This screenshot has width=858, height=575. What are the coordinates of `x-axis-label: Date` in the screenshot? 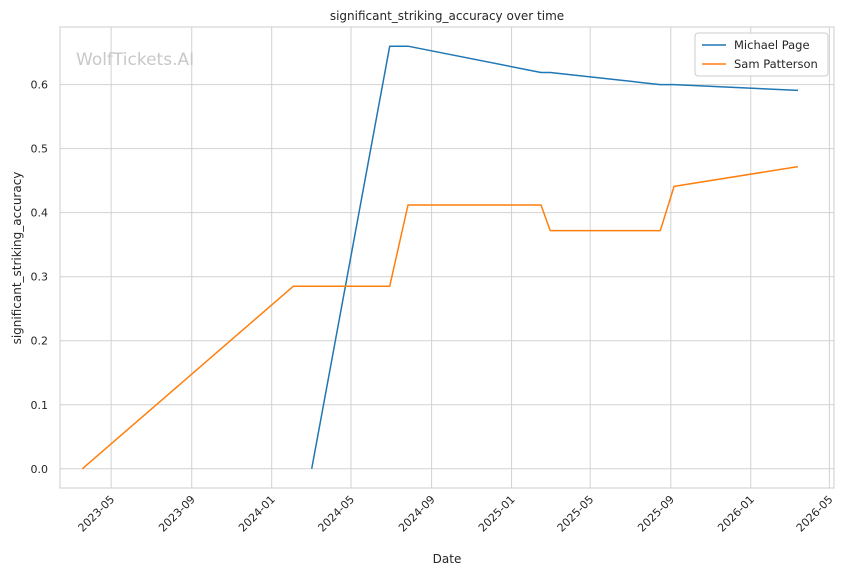 It's located at (447, 559).